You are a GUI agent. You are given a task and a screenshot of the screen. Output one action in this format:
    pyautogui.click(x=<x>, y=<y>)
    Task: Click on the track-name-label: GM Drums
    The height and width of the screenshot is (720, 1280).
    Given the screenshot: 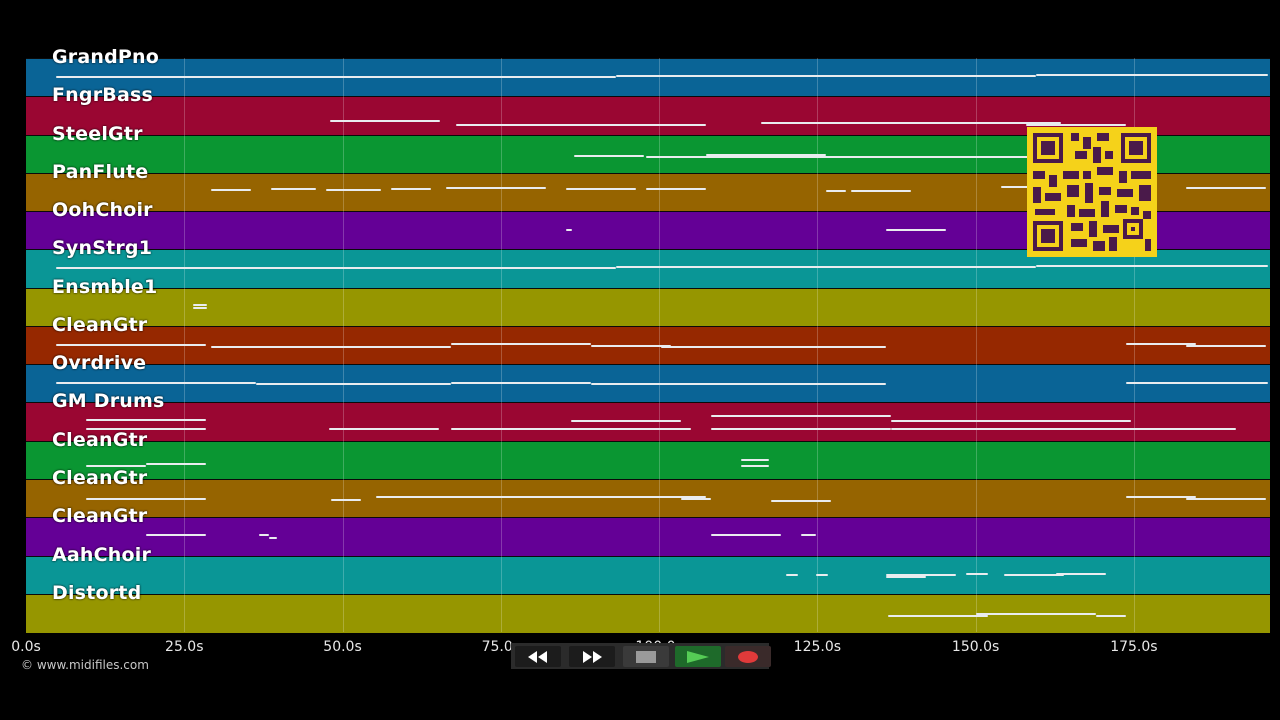 What is the action you would take?
    pyautogui.click(x=108, y=401)
    